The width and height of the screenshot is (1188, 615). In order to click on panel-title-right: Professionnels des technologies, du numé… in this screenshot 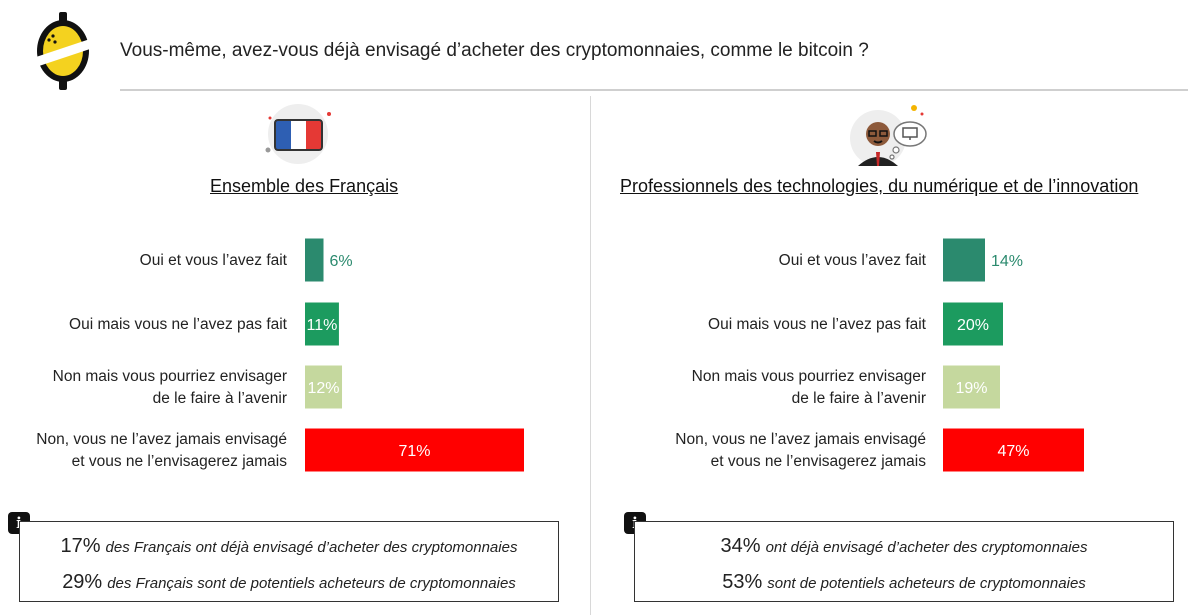, I will do `click(879, 186)`.